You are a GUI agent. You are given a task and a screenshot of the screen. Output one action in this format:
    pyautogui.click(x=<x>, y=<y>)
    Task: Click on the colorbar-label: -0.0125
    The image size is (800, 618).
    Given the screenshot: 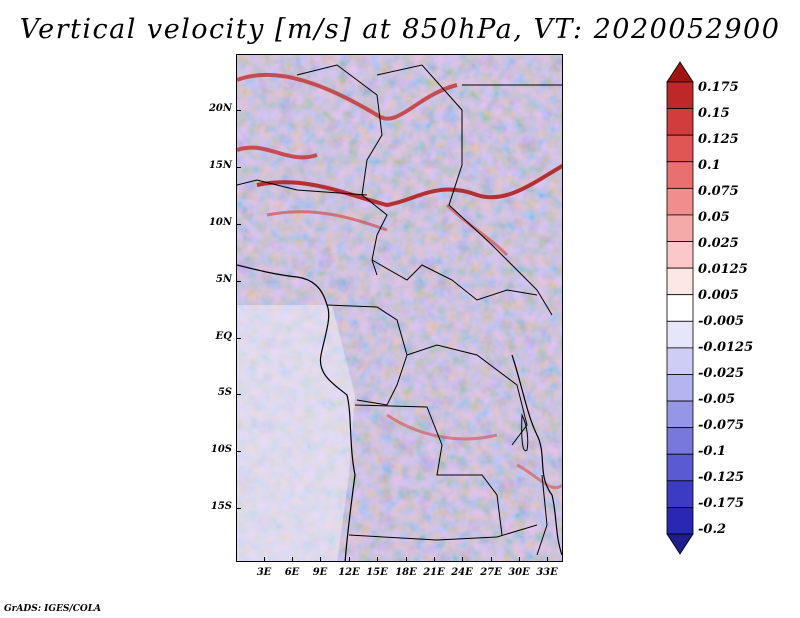 What is the action you would take?
    pyautogui.click(x=726, y=347)
    